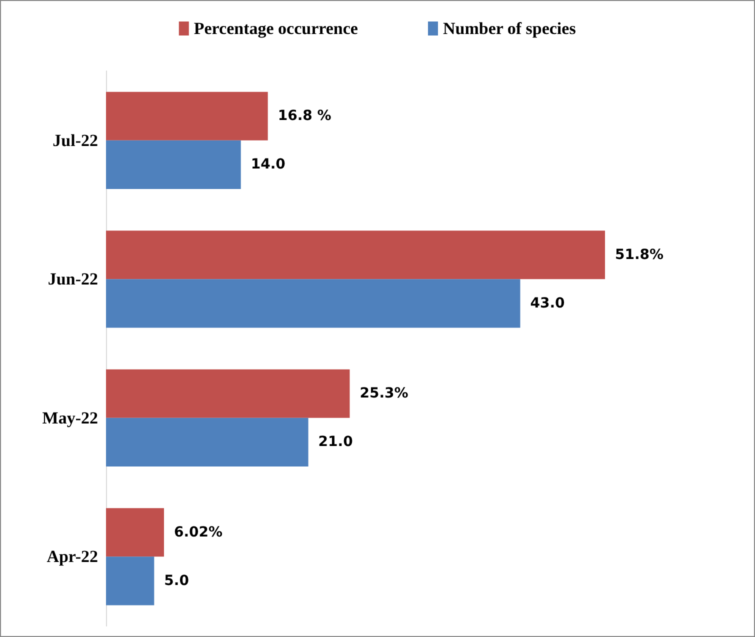 The width and height of the screenshot is (755, 637). I want to click on data-label: 5.0, so click(177, 580).